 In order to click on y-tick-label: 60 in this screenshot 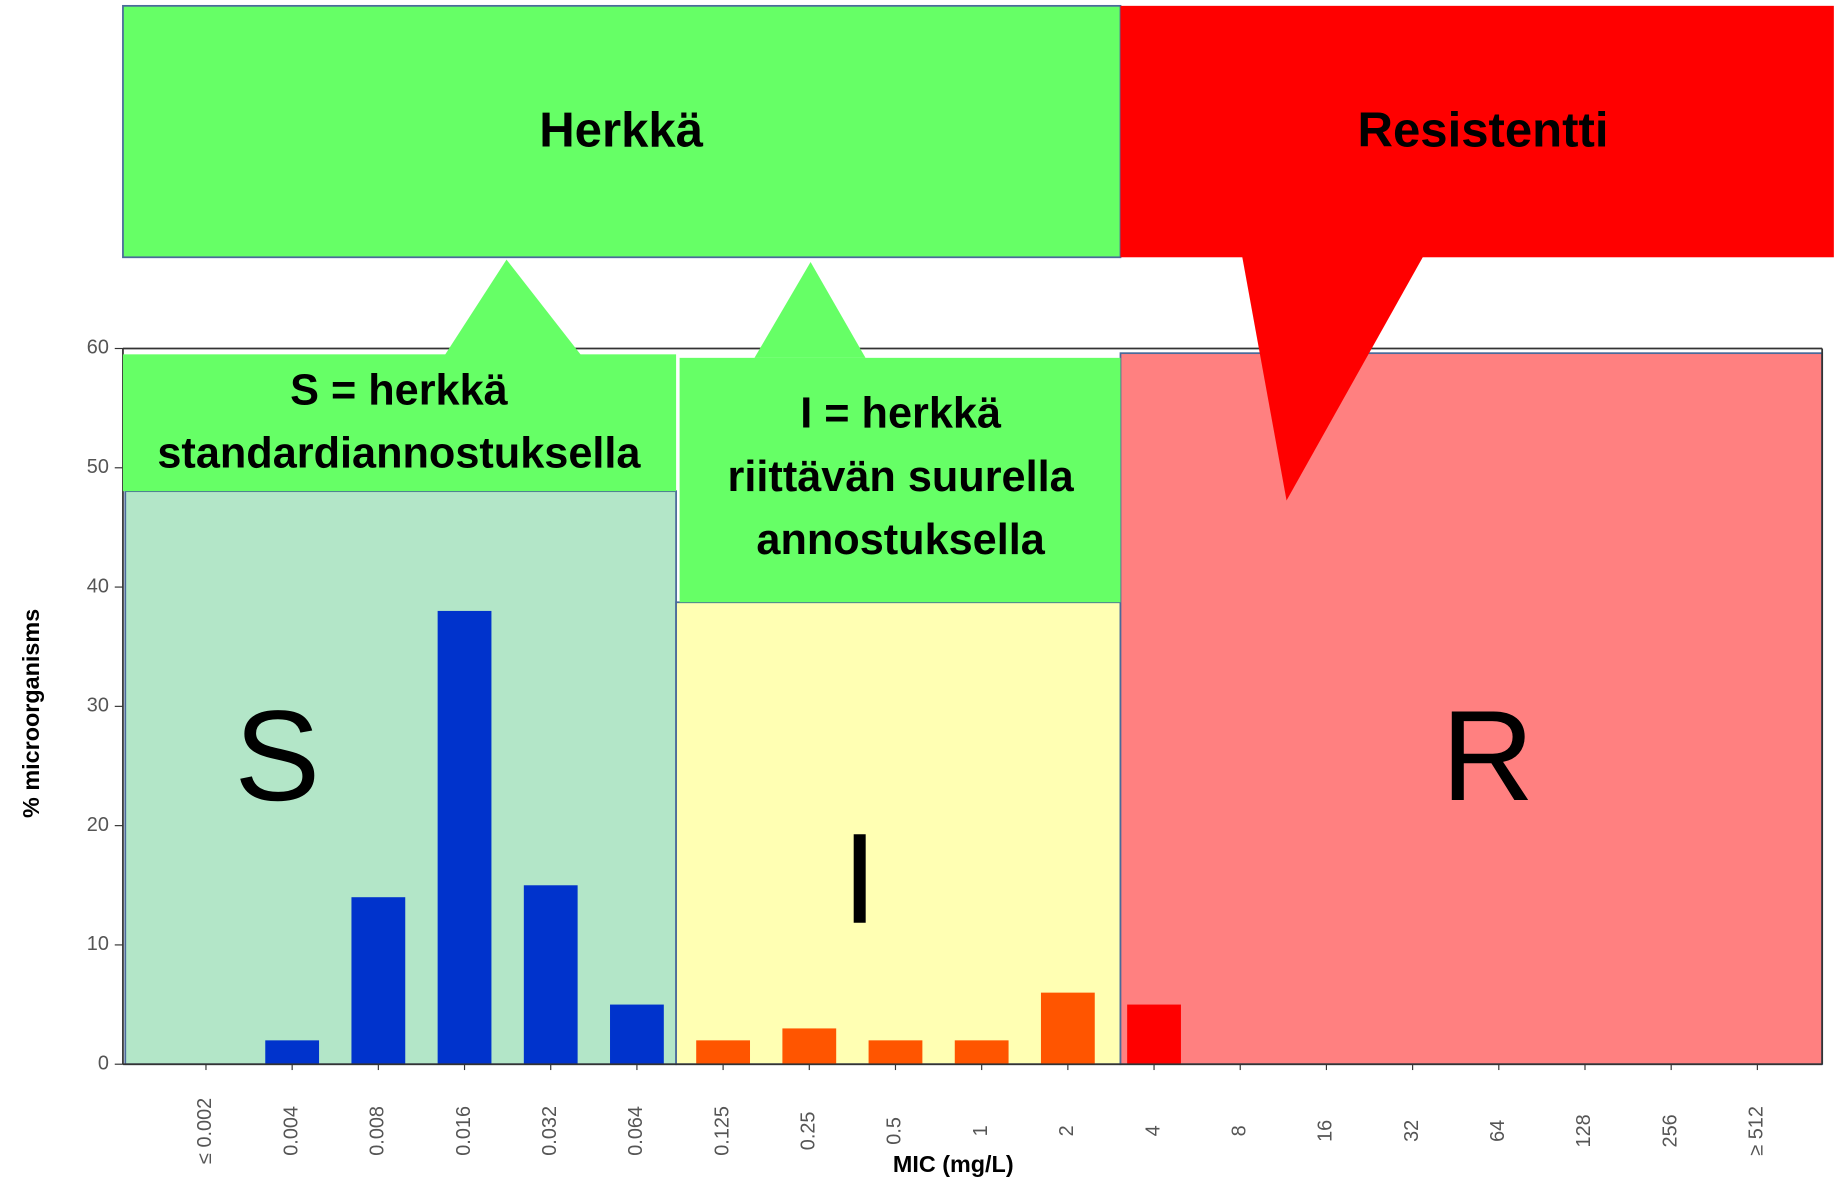, I will do `click(98, 348)`.